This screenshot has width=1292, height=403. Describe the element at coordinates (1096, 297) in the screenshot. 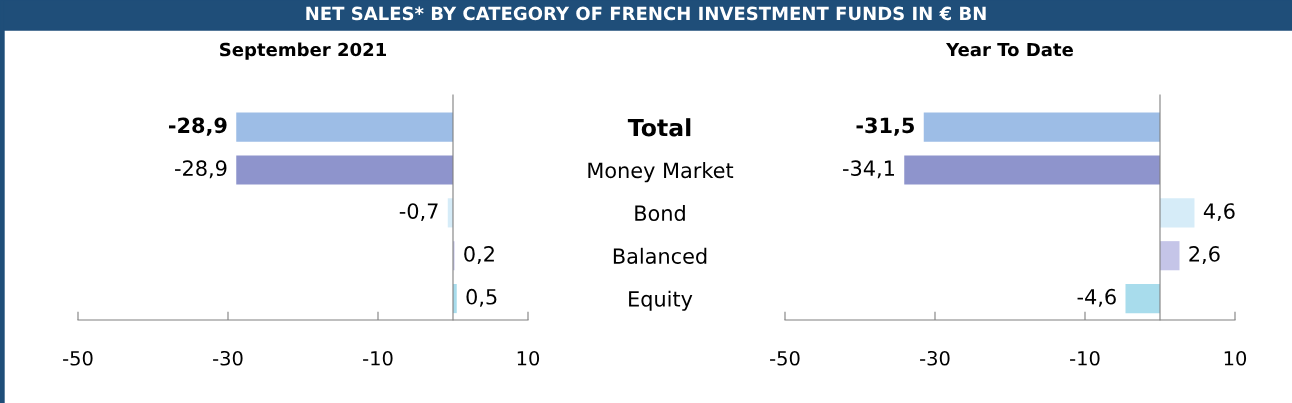

I see `data-label: -4,6` at that location.